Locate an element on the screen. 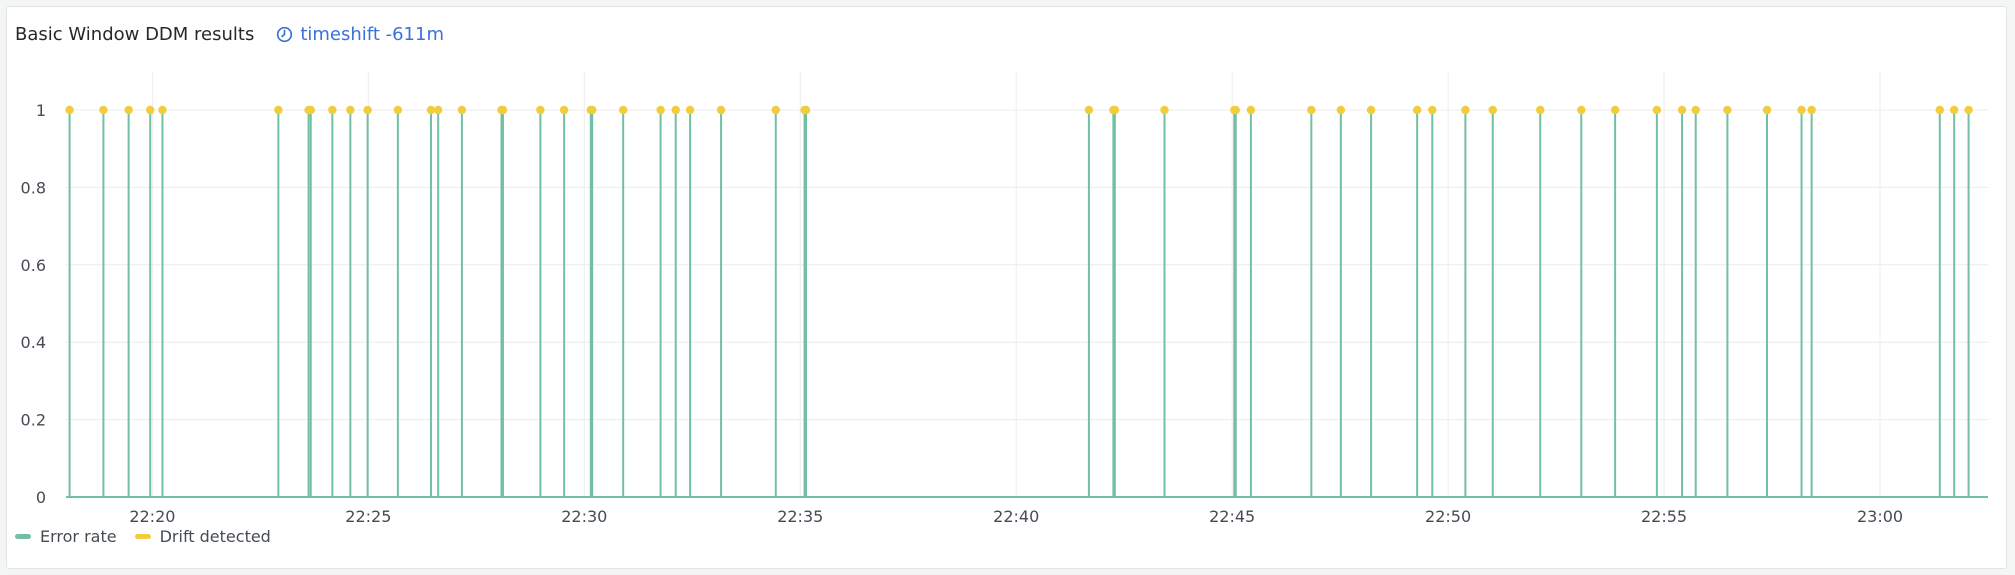 Image resolution: width=2015 pixels, height=575 pixels. legend: Error rate Drift detected is located at coordinates (152, 536).